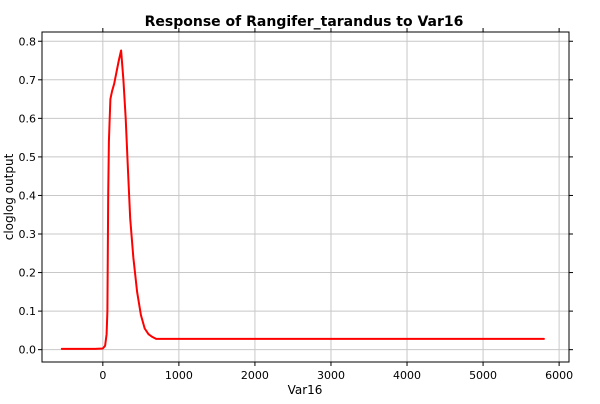 This screenshot has width=600, height=404. I want to click on x-axis-label: Var16, so click(305, 390).